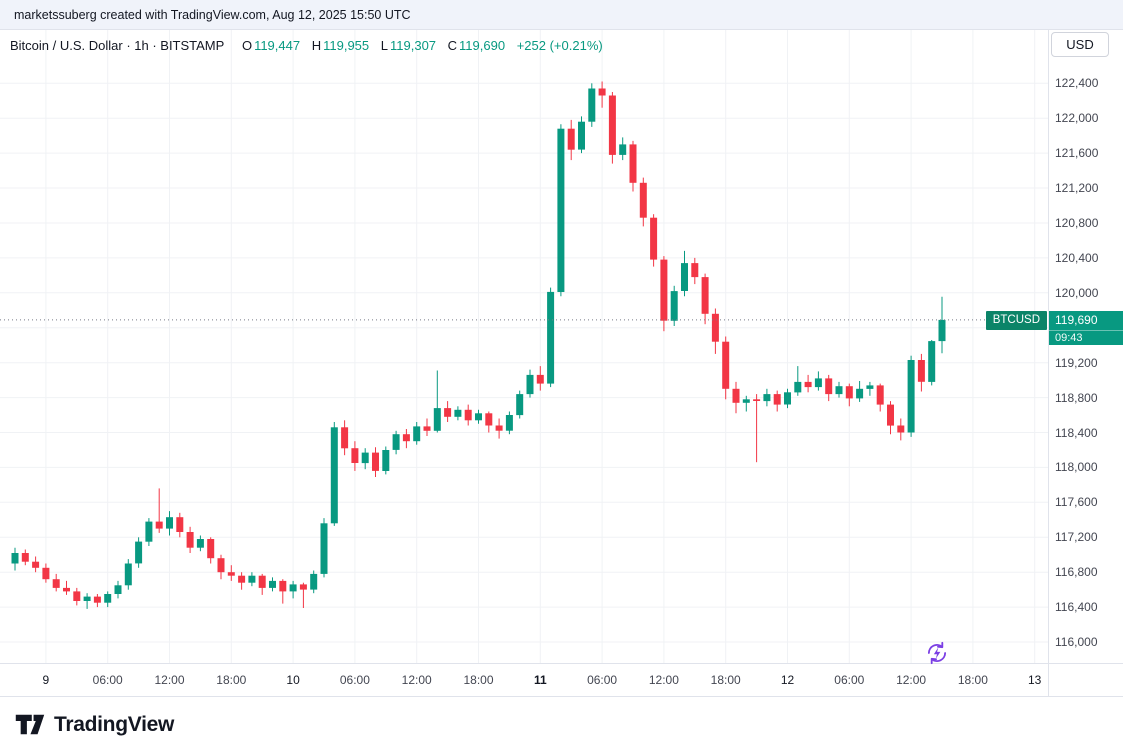  Describe the element at coordinates (561, 724) in the screenshot. I see `footer-bar: TradingView` at that location.